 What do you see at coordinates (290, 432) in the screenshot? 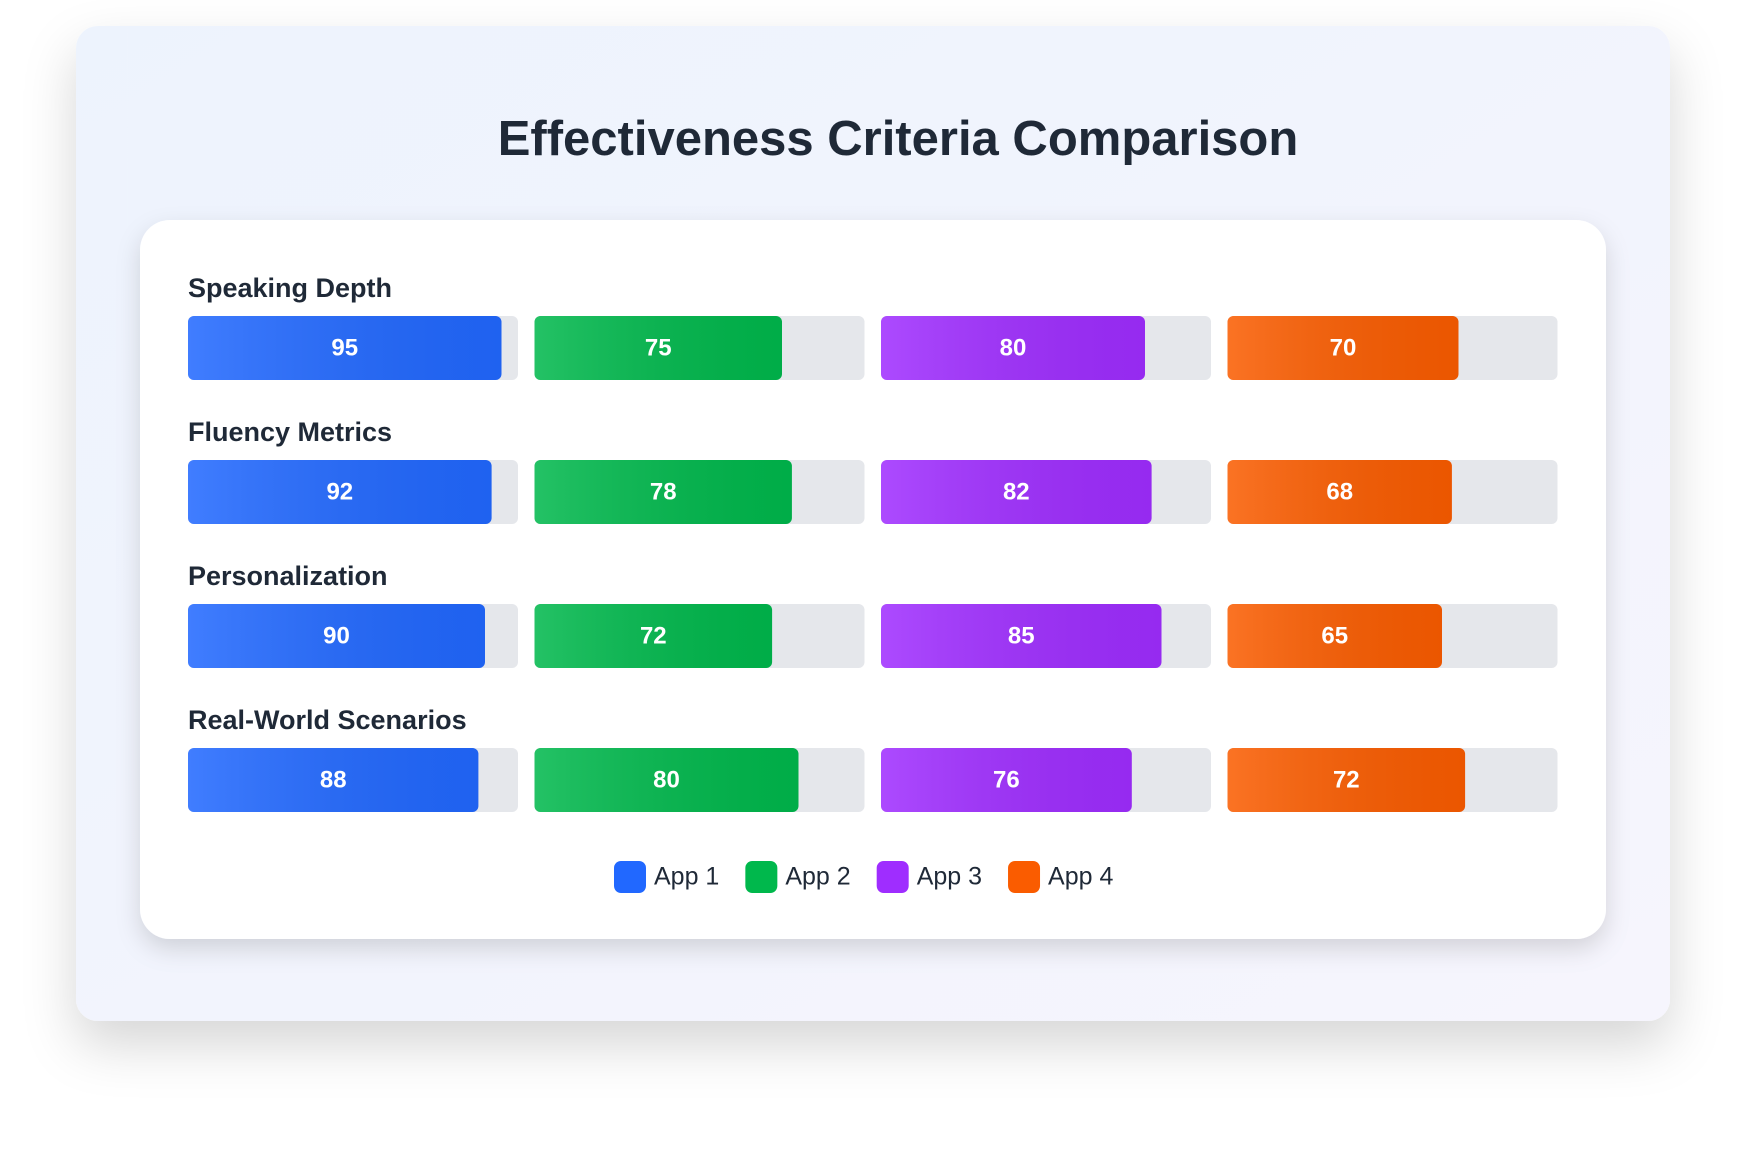
I see `category-label: Fluency Metrics` at bounding box center [290, 432].